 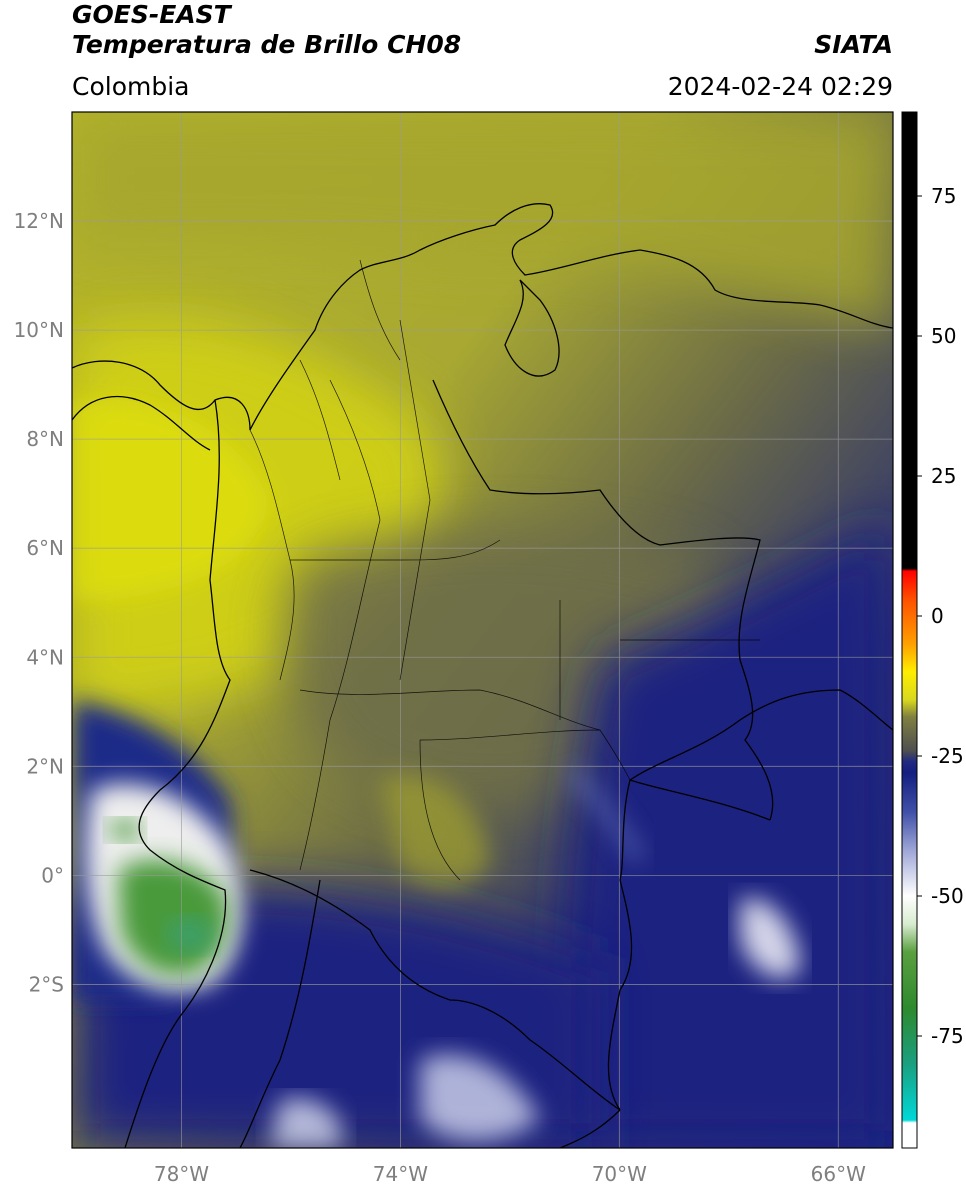 I want to click on lat-tick-label: 2°N, so click(x=45, y=766).